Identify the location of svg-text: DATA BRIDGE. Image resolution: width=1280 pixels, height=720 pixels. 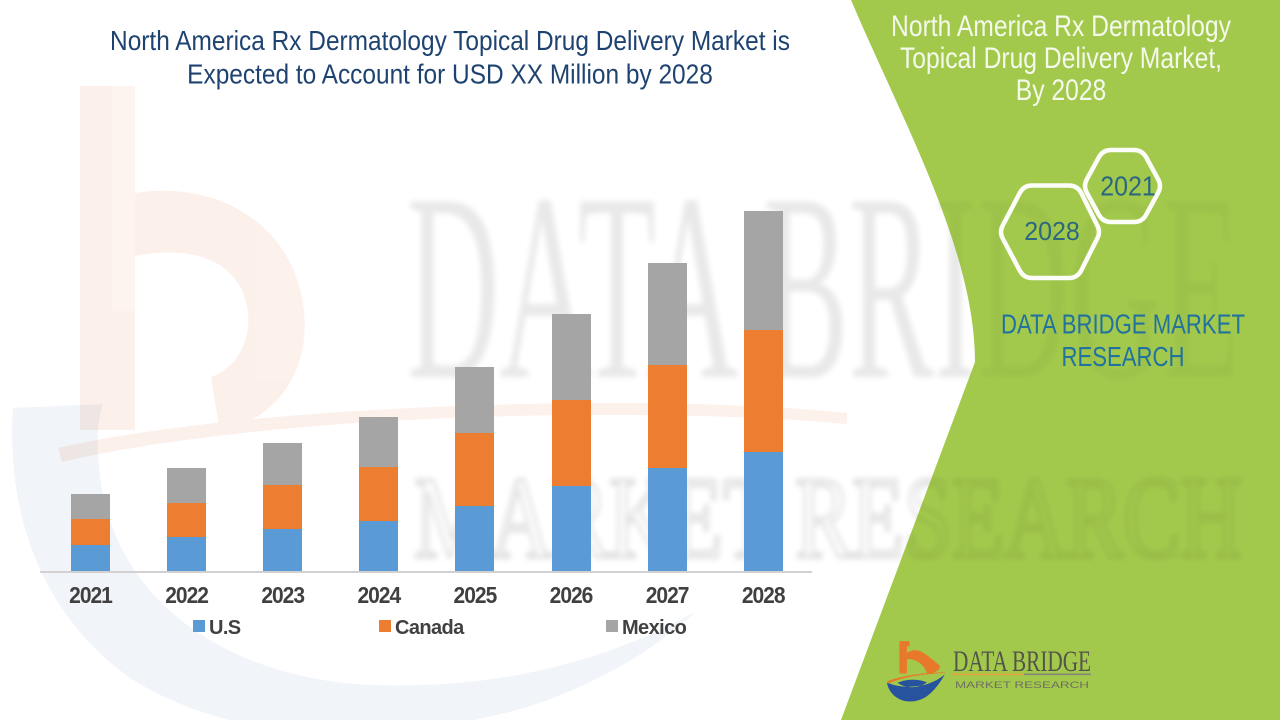
(1022, 661).